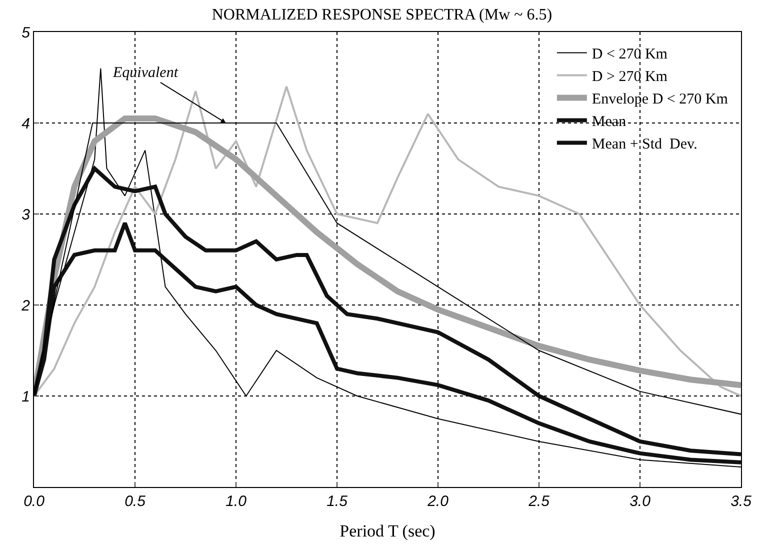  I want to click on x-tick-label: 2.5, so click(539, 501).